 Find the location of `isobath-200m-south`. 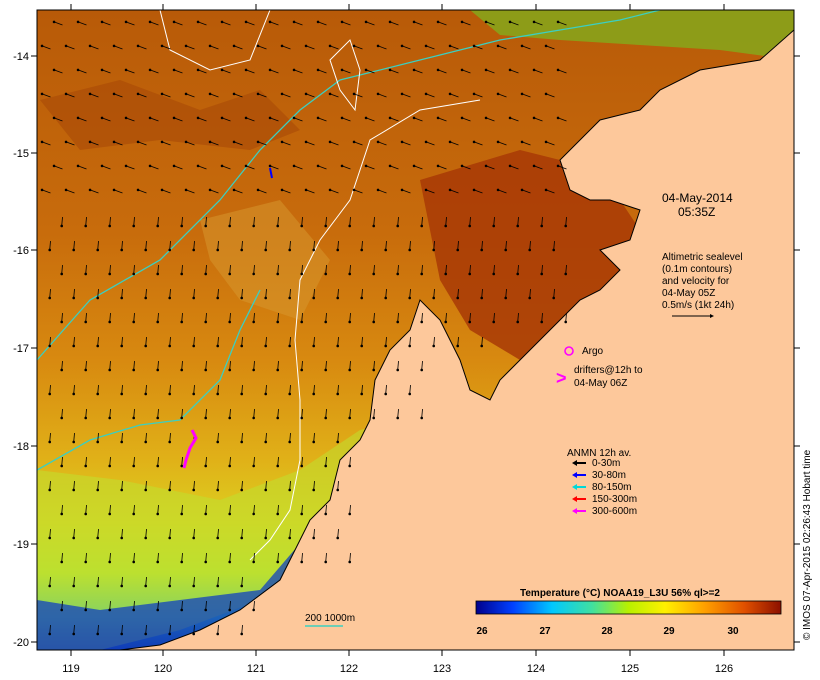

isobath-200m-south is located at coordinates (149, 380).